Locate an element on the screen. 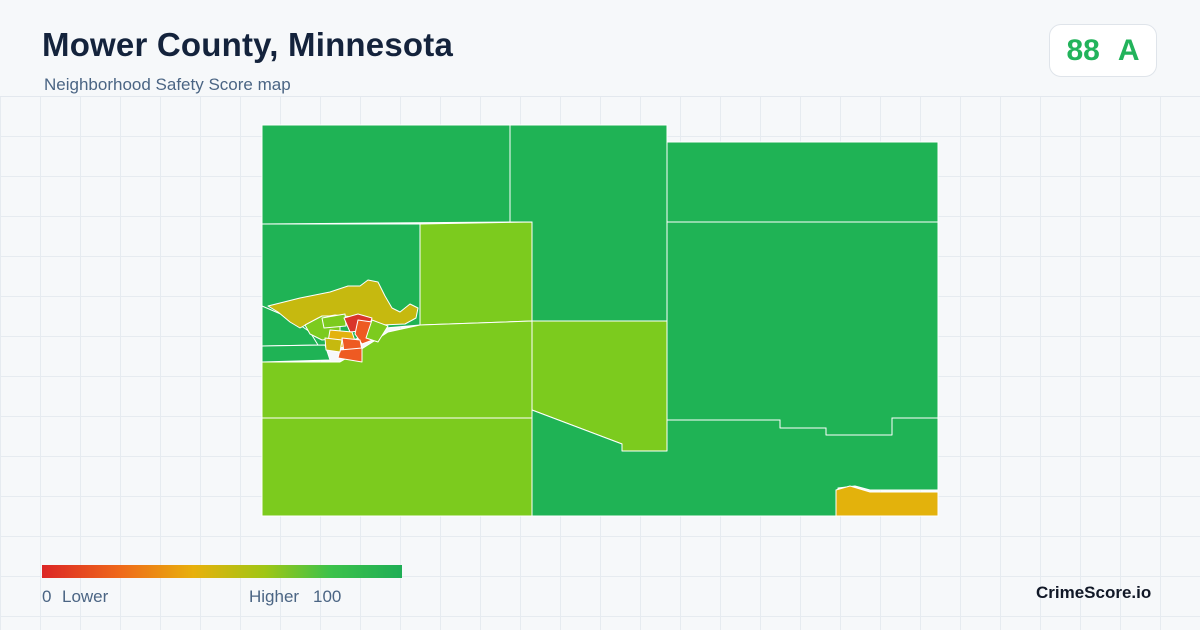  score-value: 88 is located at coordinates (1083, 50).